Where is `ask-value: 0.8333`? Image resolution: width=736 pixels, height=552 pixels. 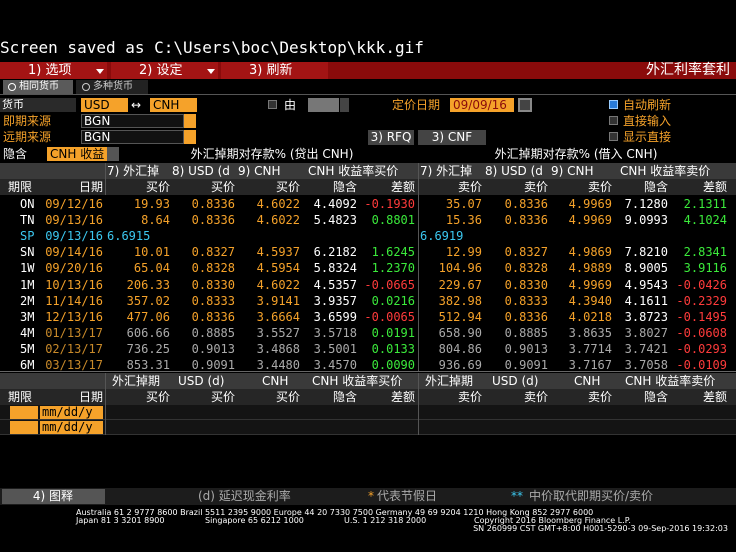
ask-value: 0.8333 is located at coordinates (526, 300).